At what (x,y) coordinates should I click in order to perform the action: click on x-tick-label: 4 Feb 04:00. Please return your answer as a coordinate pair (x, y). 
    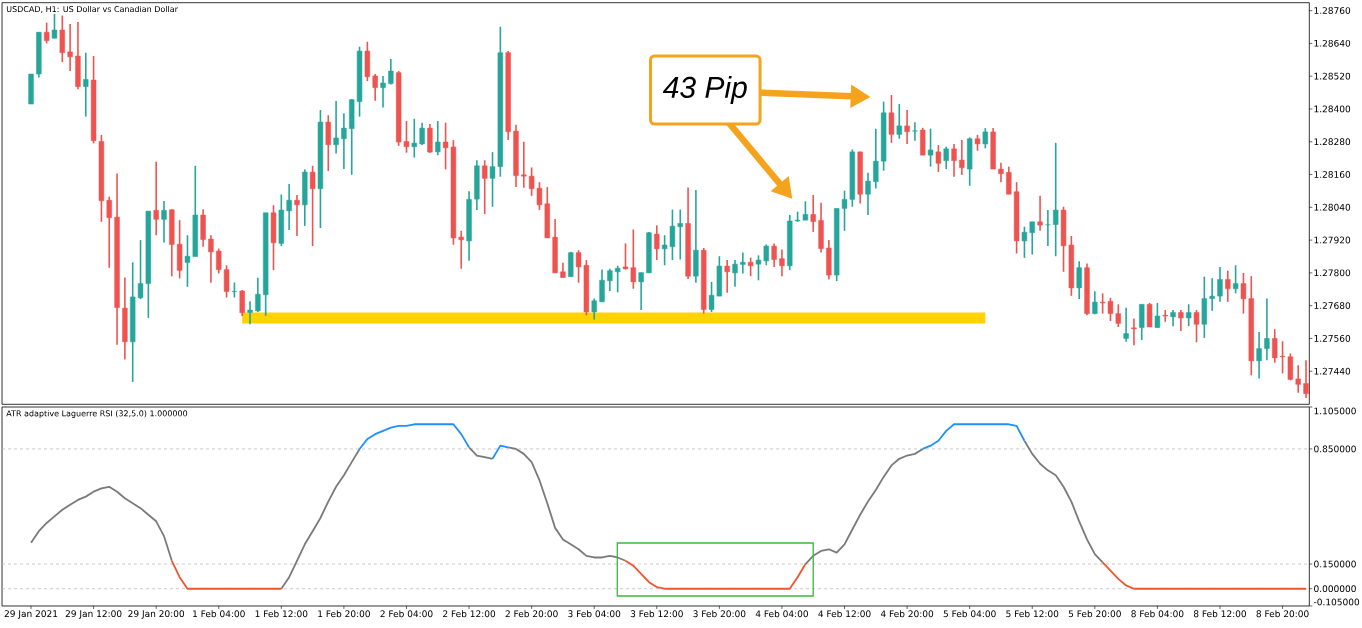
    Looking at the image, I should click on (781, 614).